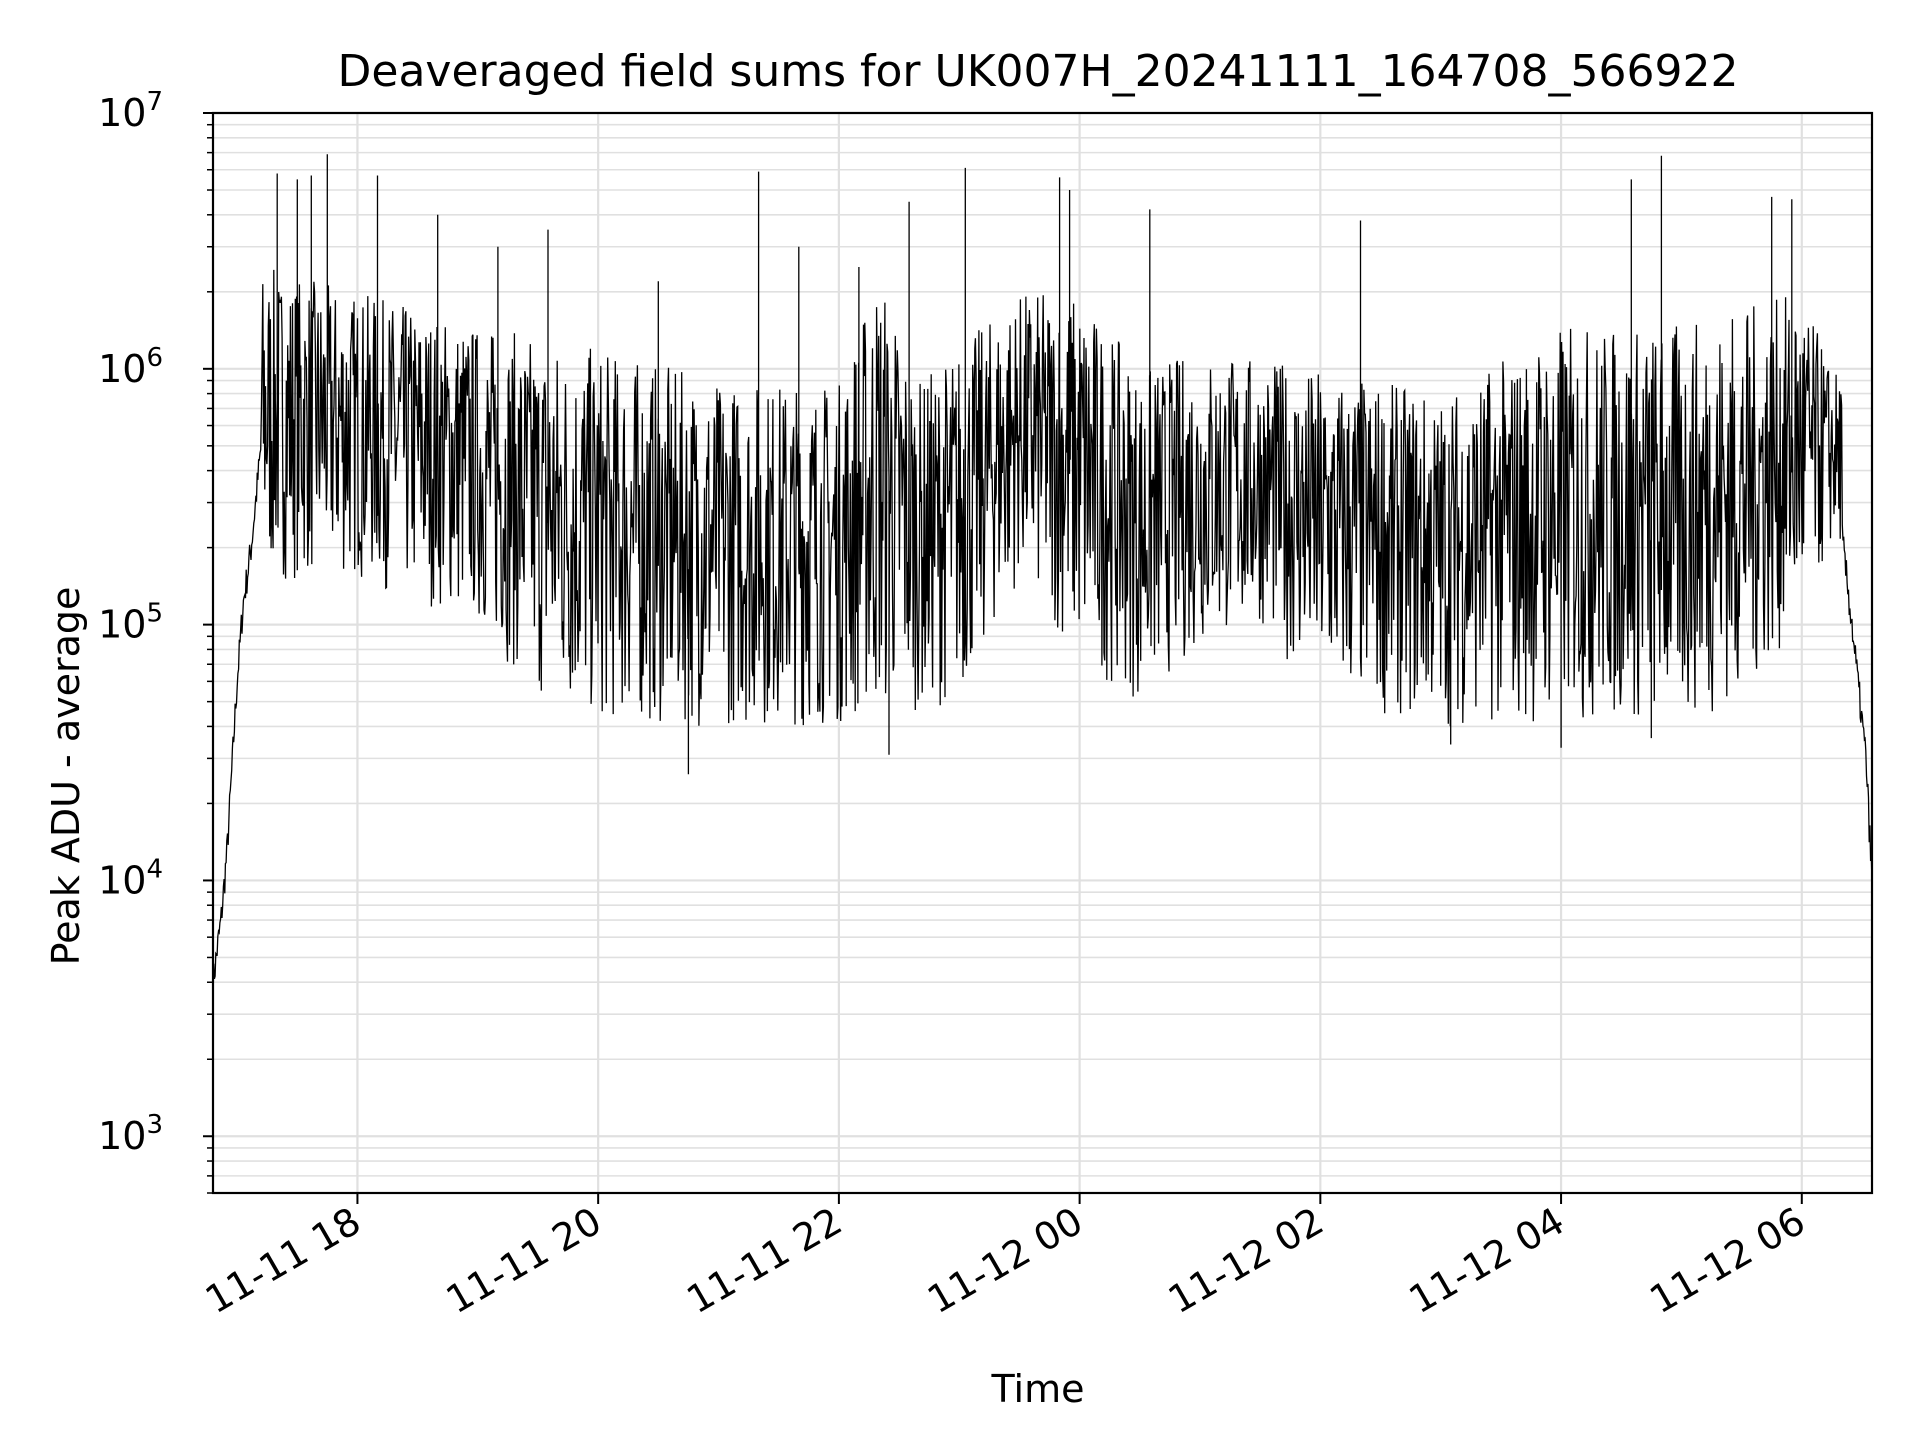 The width and height of the screenshot is (1920, 1440). I want to click on y-tick-label: 10⁷, so click(130, 111).